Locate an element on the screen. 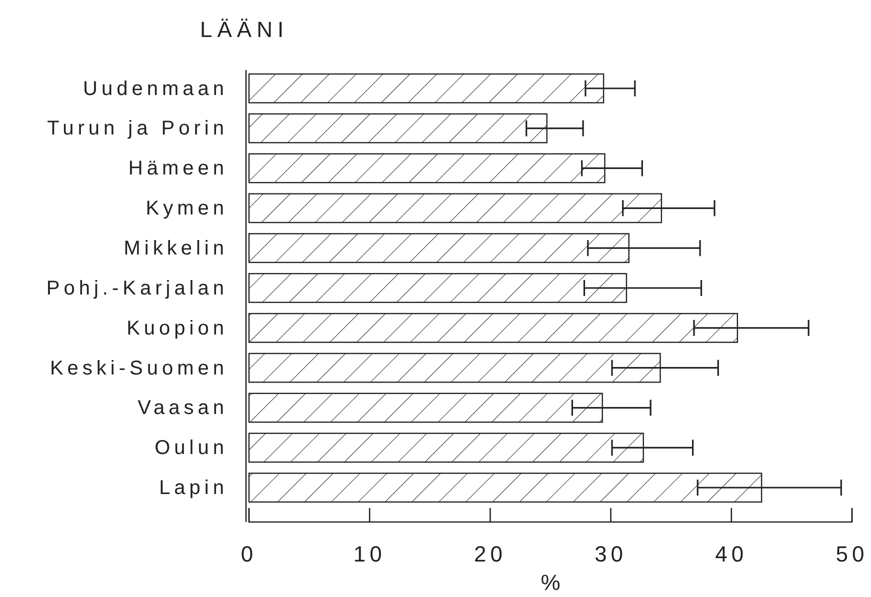 This screenshot has height=597, width=871. y-tick-label: Keski-Suomen is located at coordinates (139, 368).